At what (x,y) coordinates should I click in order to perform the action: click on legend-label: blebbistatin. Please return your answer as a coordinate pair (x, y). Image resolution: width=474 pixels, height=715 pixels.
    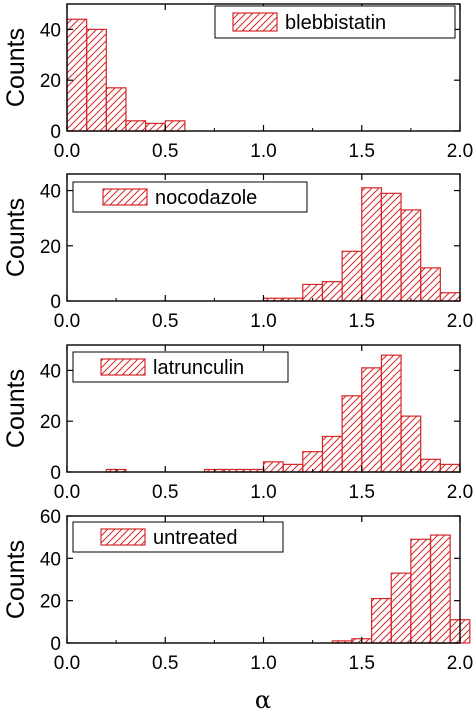
    Looking at the image, I should click on (335, 23).